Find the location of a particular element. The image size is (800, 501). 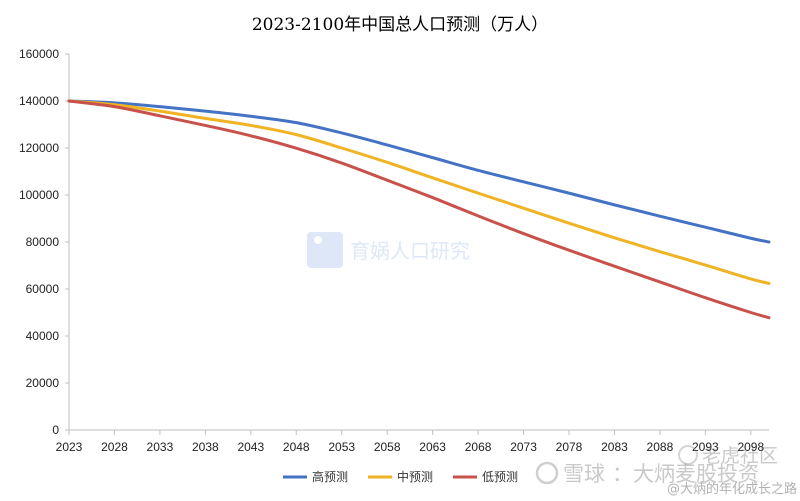

watermark-logo-dot-icon is located at coordinates (318, 240).